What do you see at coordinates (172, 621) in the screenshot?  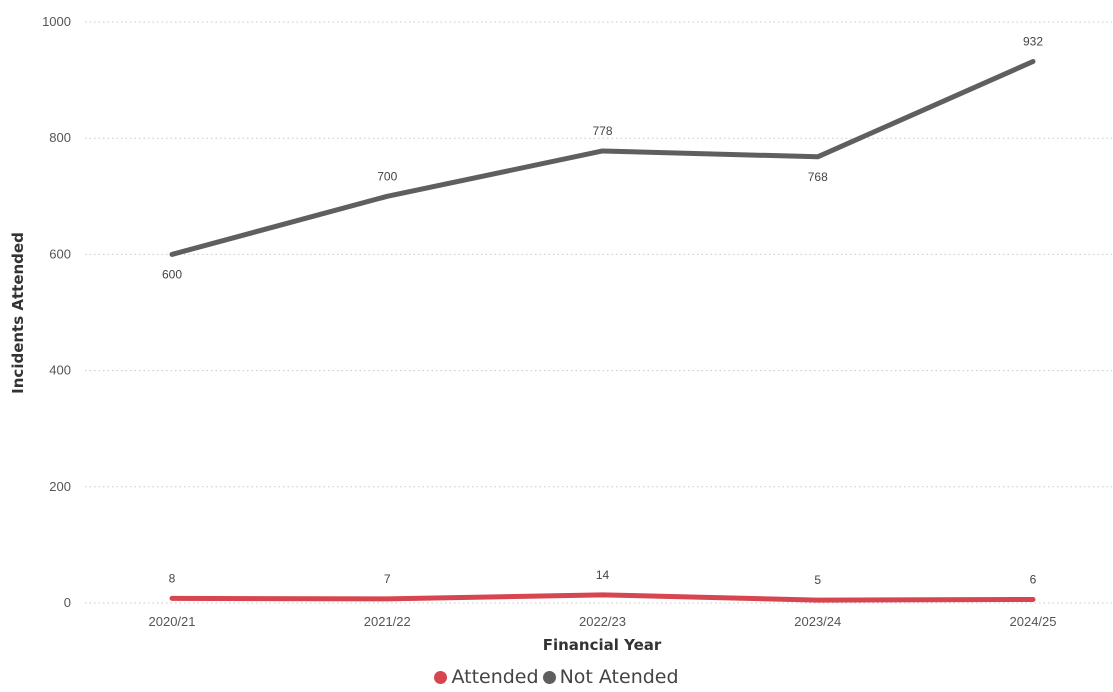 I see `x-tick-label: 2020/21` at bounding box center [172, 621].